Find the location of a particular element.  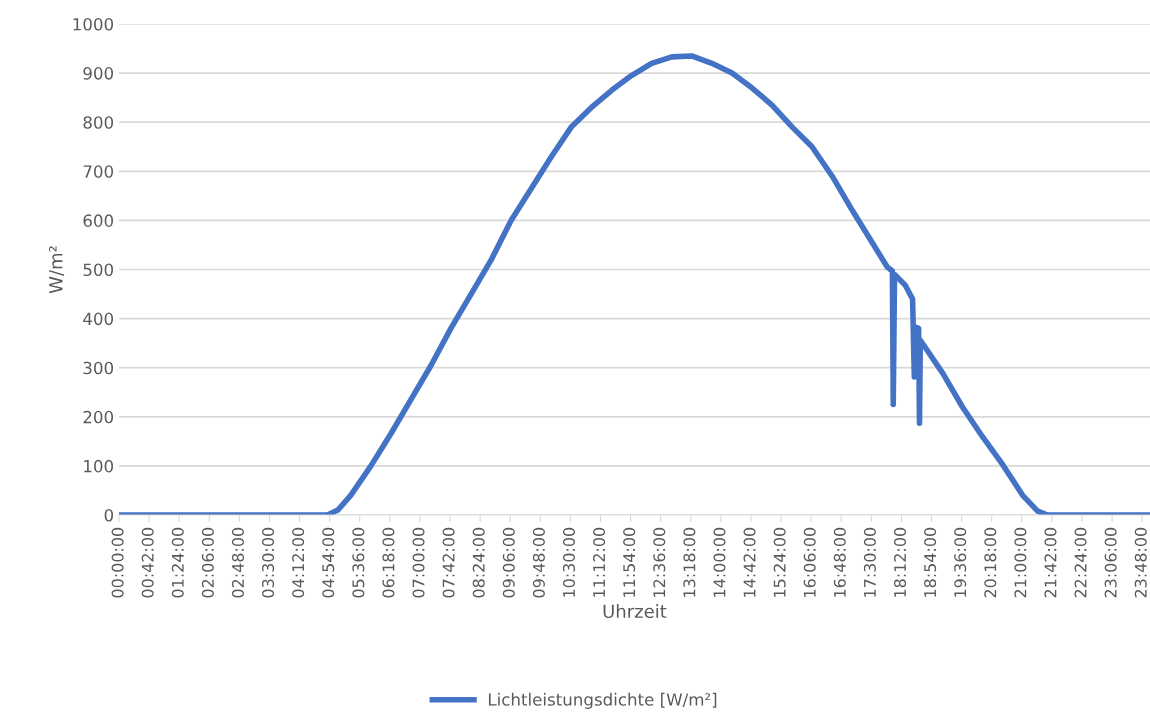

x-tick-label: 12:36:00 is located at coordinates (659, 562).